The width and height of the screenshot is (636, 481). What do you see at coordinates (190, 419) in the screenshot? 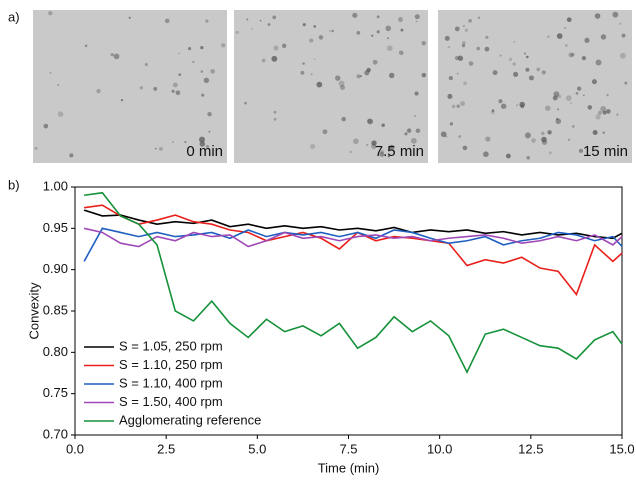
I see `legend-label: Agglomerating reference` at bounding box center [190, 419].